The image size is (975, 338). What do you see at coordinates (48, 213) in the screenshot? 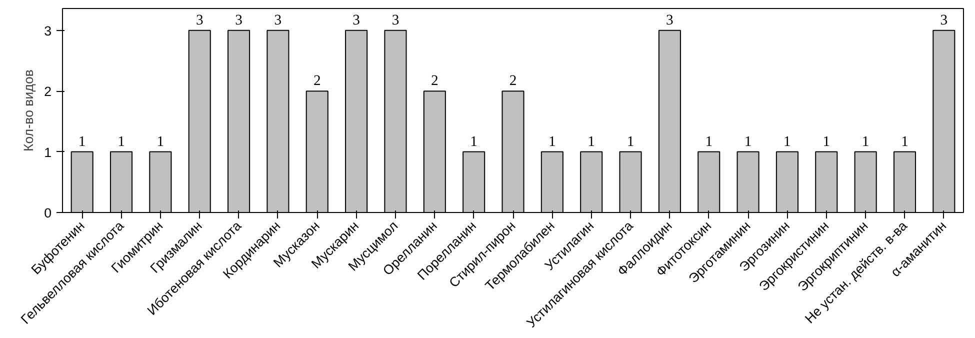
I see `y-tick-label: 0` at bounding box center [48, 213].